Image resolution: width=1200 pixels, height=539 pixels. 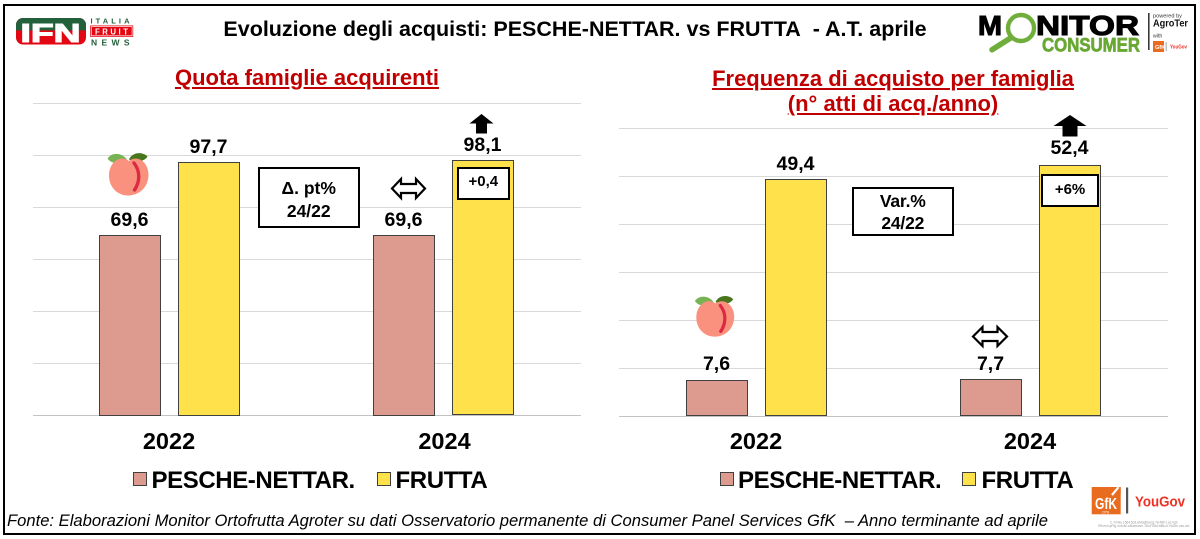 What do you see at coordinates (1157, 36) in the screenshot?
I see `svg-text: with` at bounding box center [1157, 36].